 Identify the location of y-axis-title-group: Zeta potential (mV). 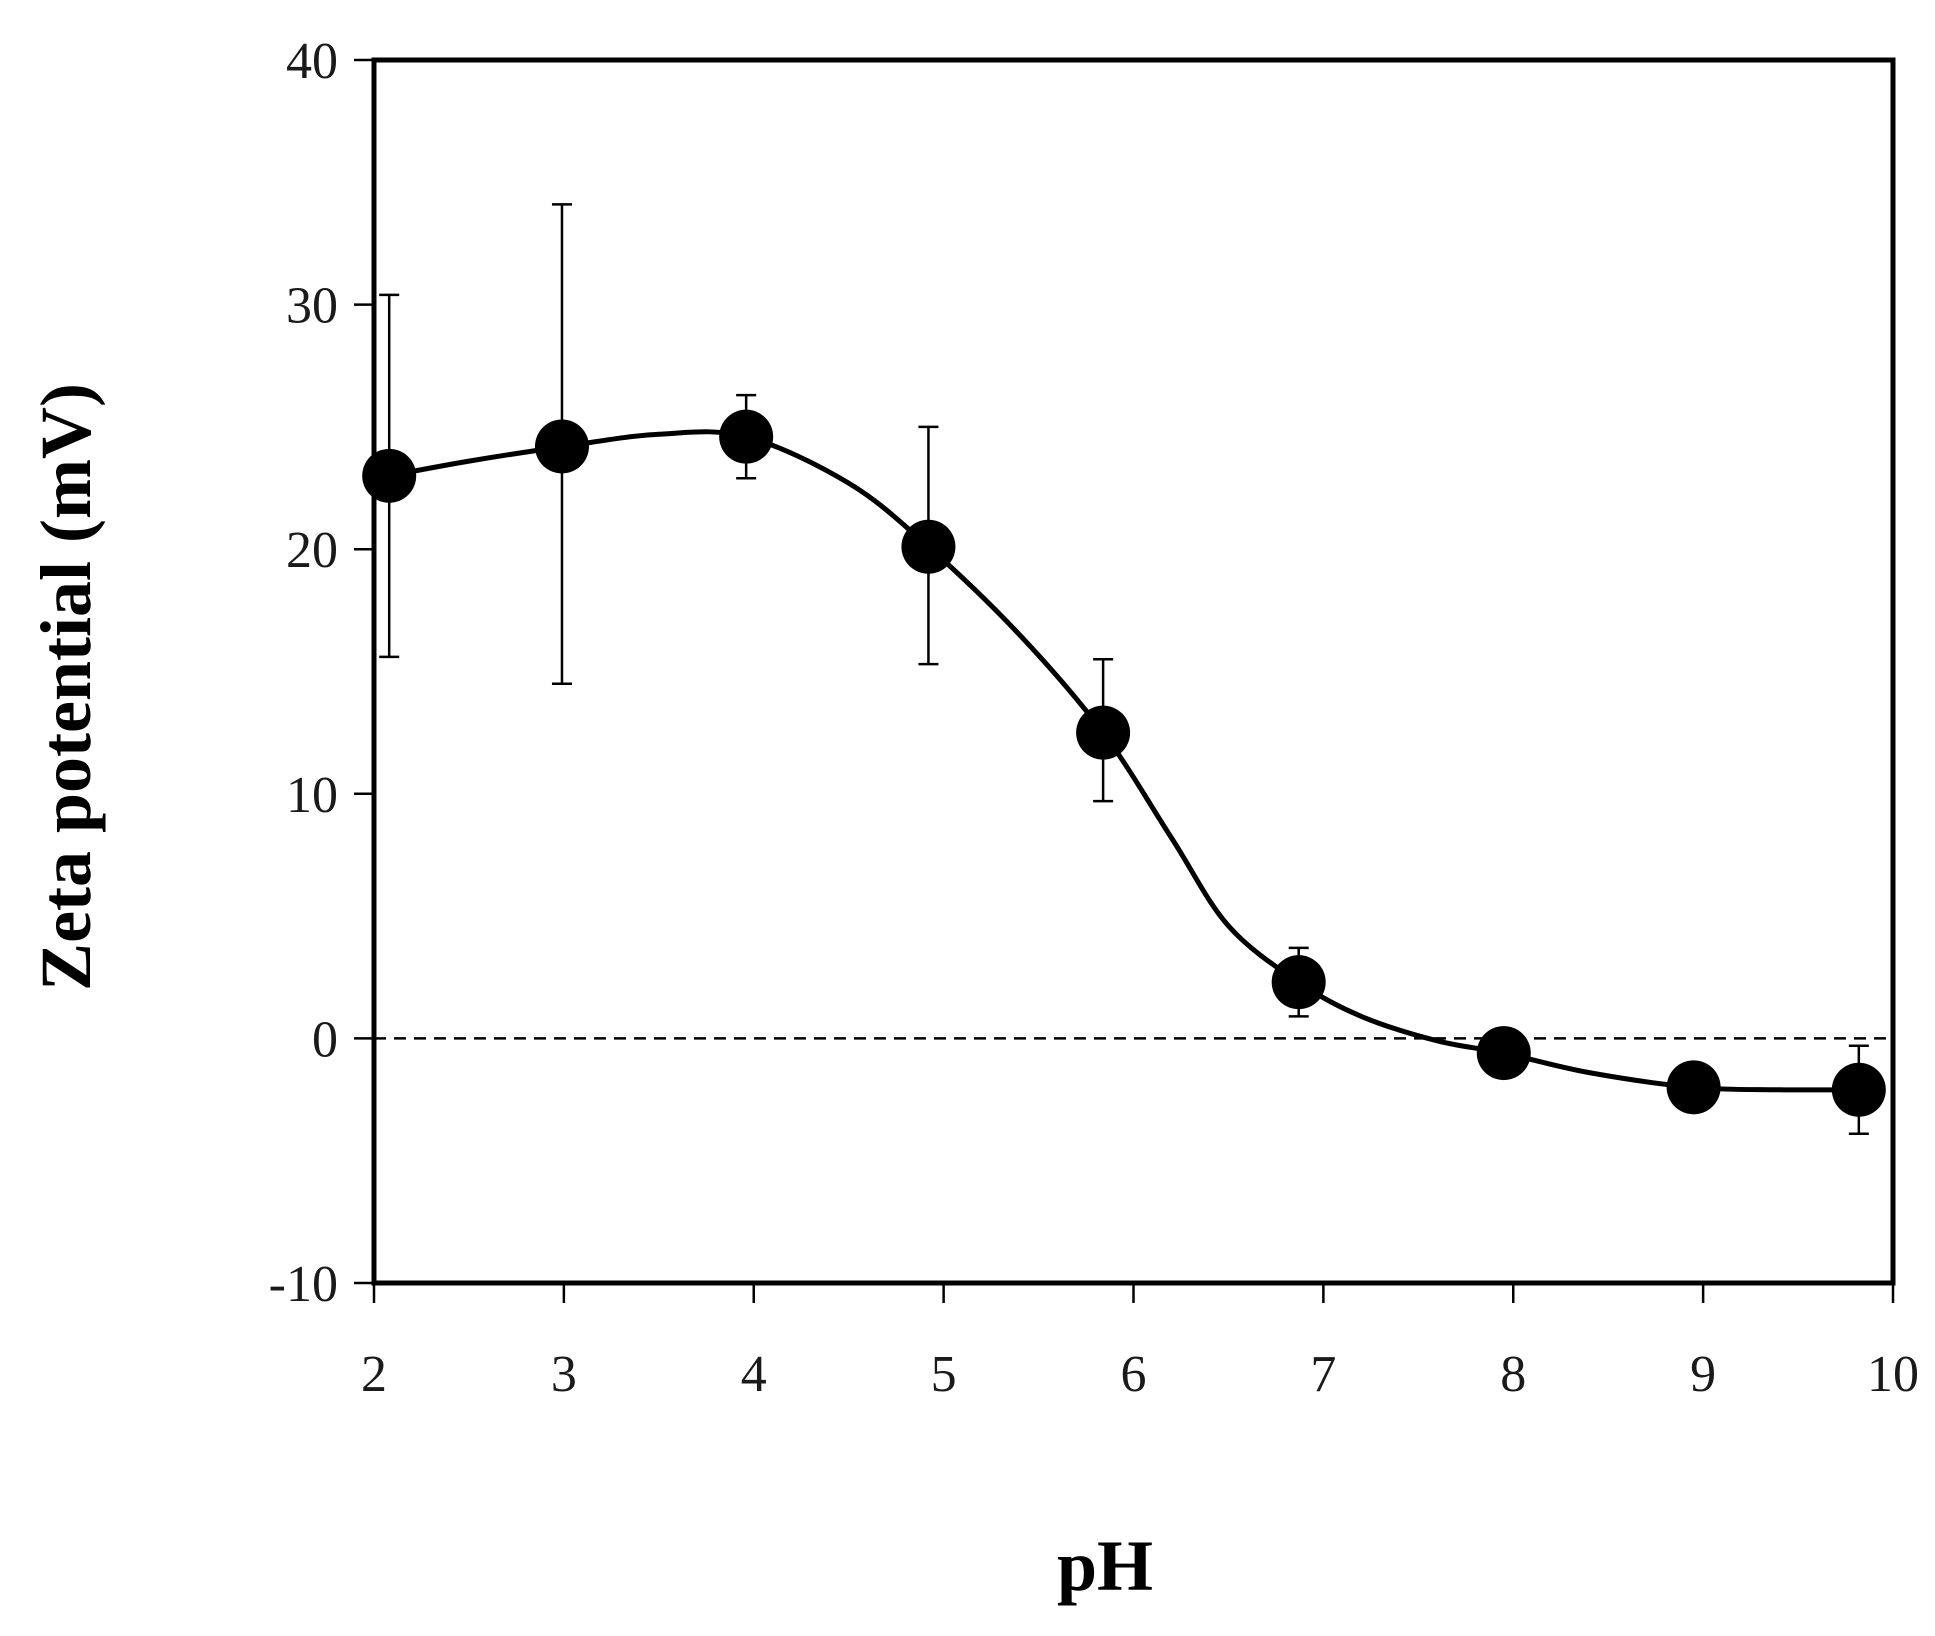
(66, 687).